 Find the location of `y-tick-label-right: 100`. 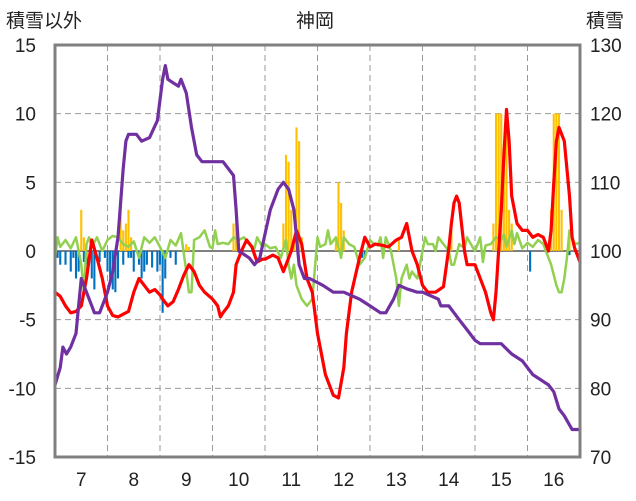

y-tick-label-right: 100 is located at coordinates (606, 252).